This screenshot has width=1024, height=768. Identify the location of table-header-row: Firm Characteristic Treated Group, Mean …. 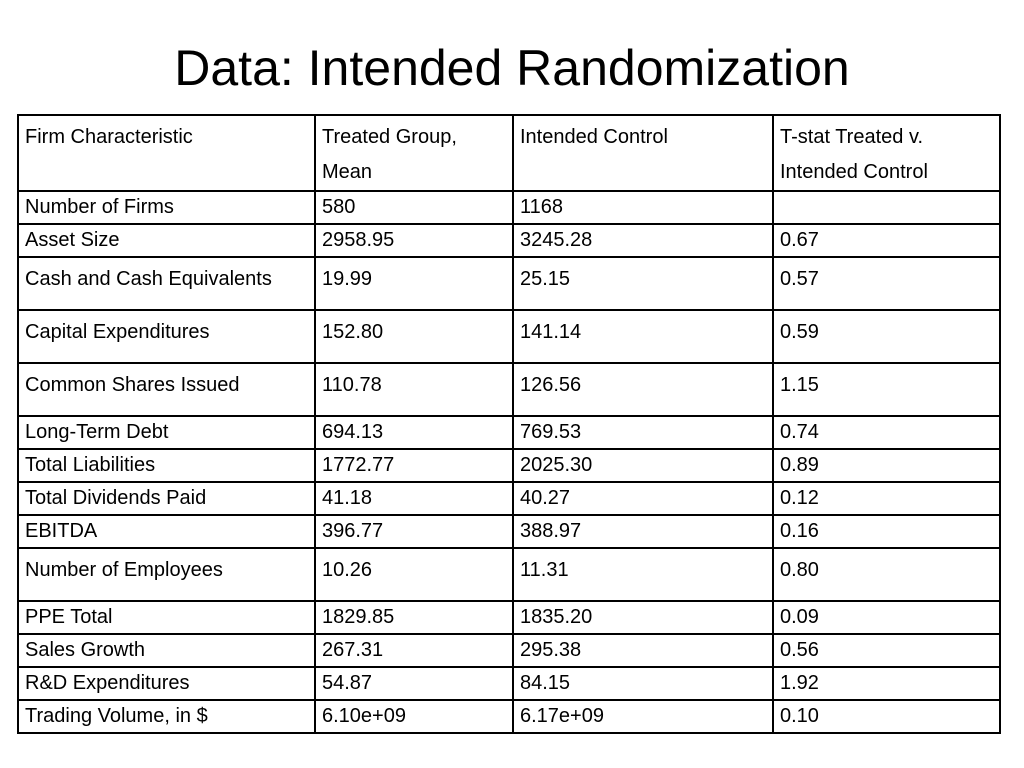
(509, 153).